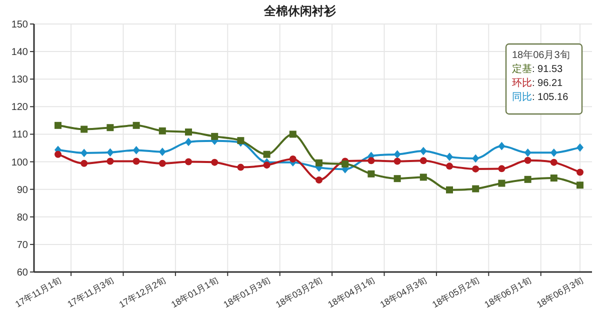 Image resolution: width=600 pixels, height=320 pixels. Describe the element at coordinates (19, 52) in the screenshot. I see `y-tick-label: 140` at that location.